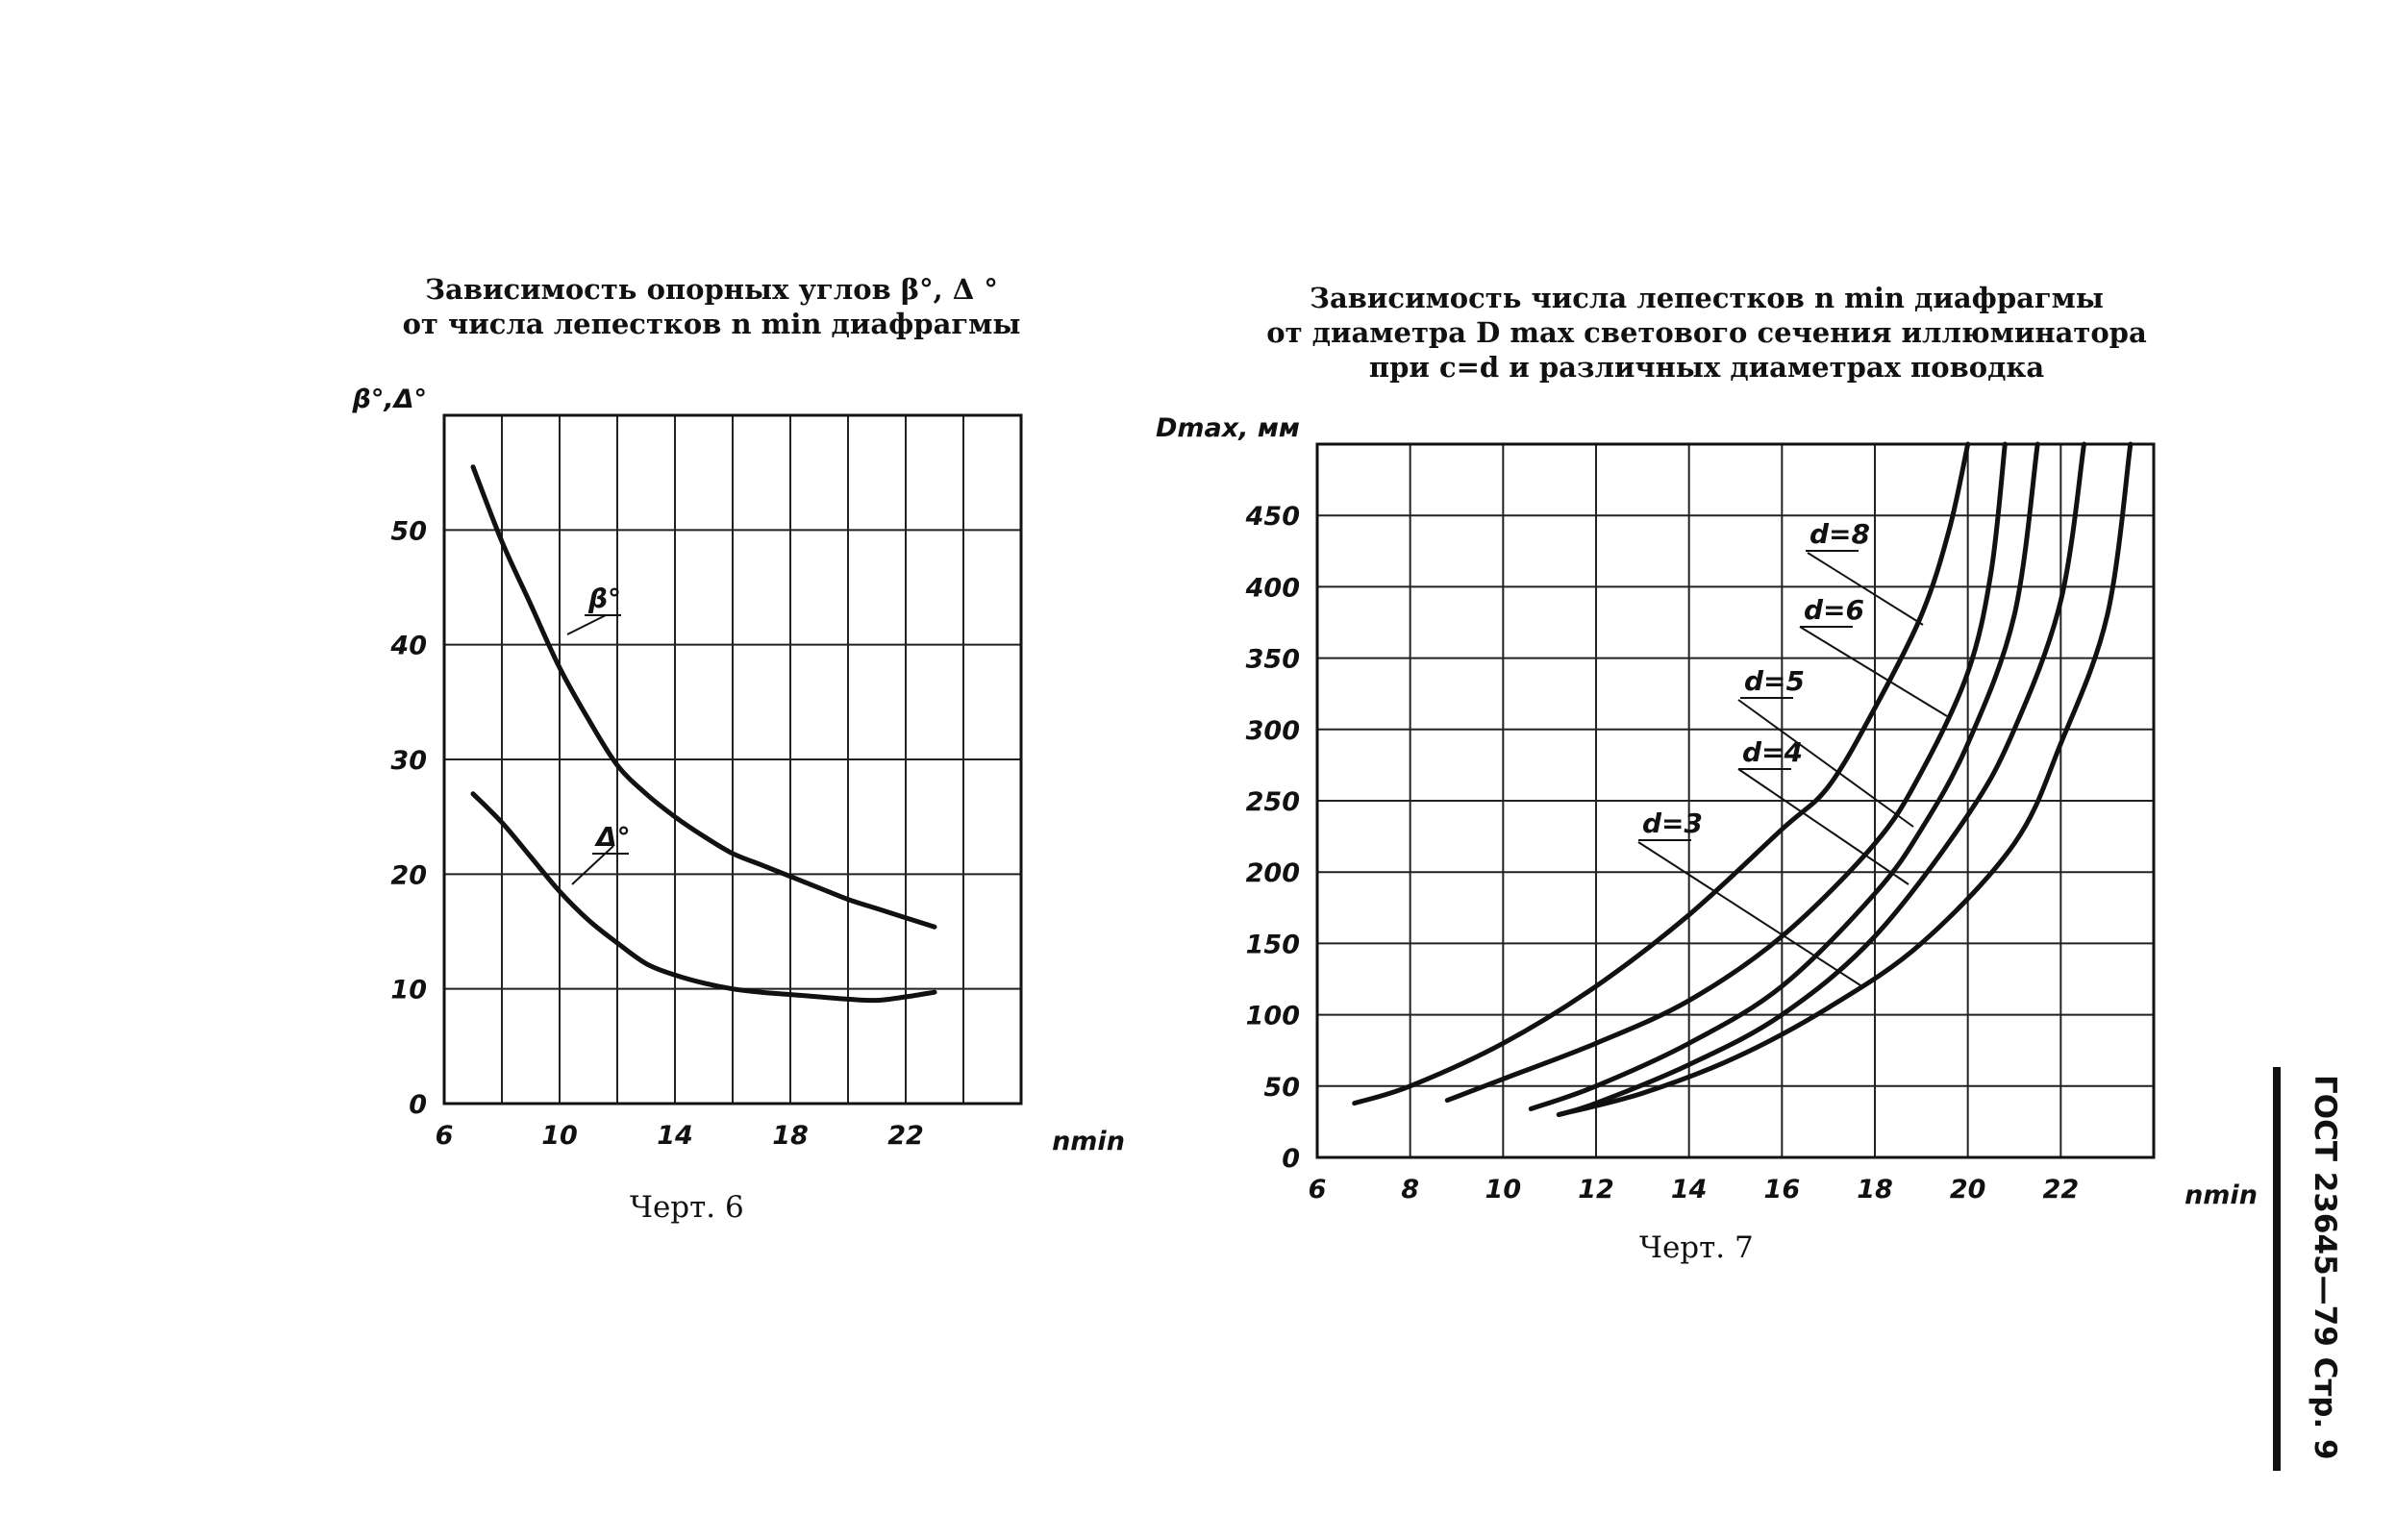 The image size is (2396, 1540). What do you see at coordinates (445, 1136) in the screenshot?
I see `chart6-x-tick-label: 6` at bounding box center [445, 1136].